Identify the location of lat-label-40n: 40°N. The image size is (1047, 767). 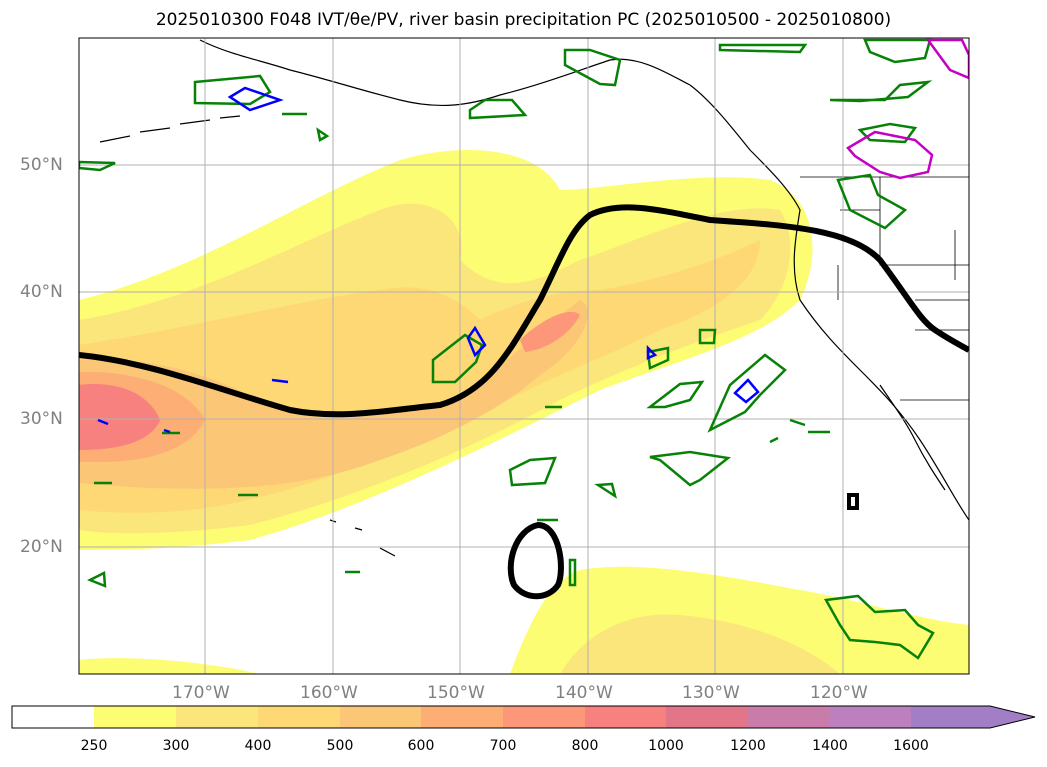
(41, 292).